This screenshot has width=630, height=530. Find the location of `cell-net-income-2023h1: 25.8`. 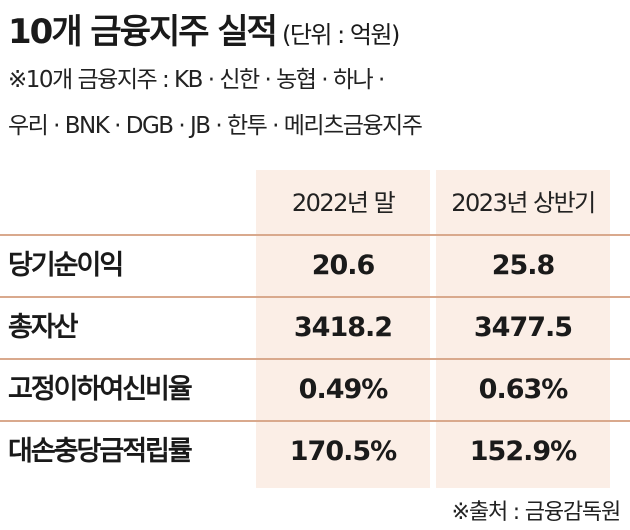

cell-net-income-2023h1: 25.8 is located at coordinates (523, 265).